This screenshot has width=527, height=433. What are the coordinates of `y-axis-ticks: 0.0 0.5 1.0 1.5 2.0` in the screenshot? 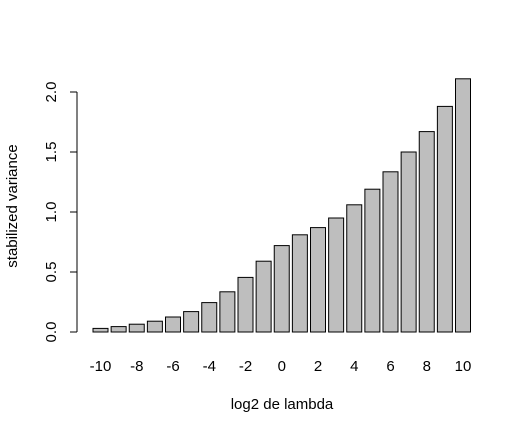 It's located at (60, 212).